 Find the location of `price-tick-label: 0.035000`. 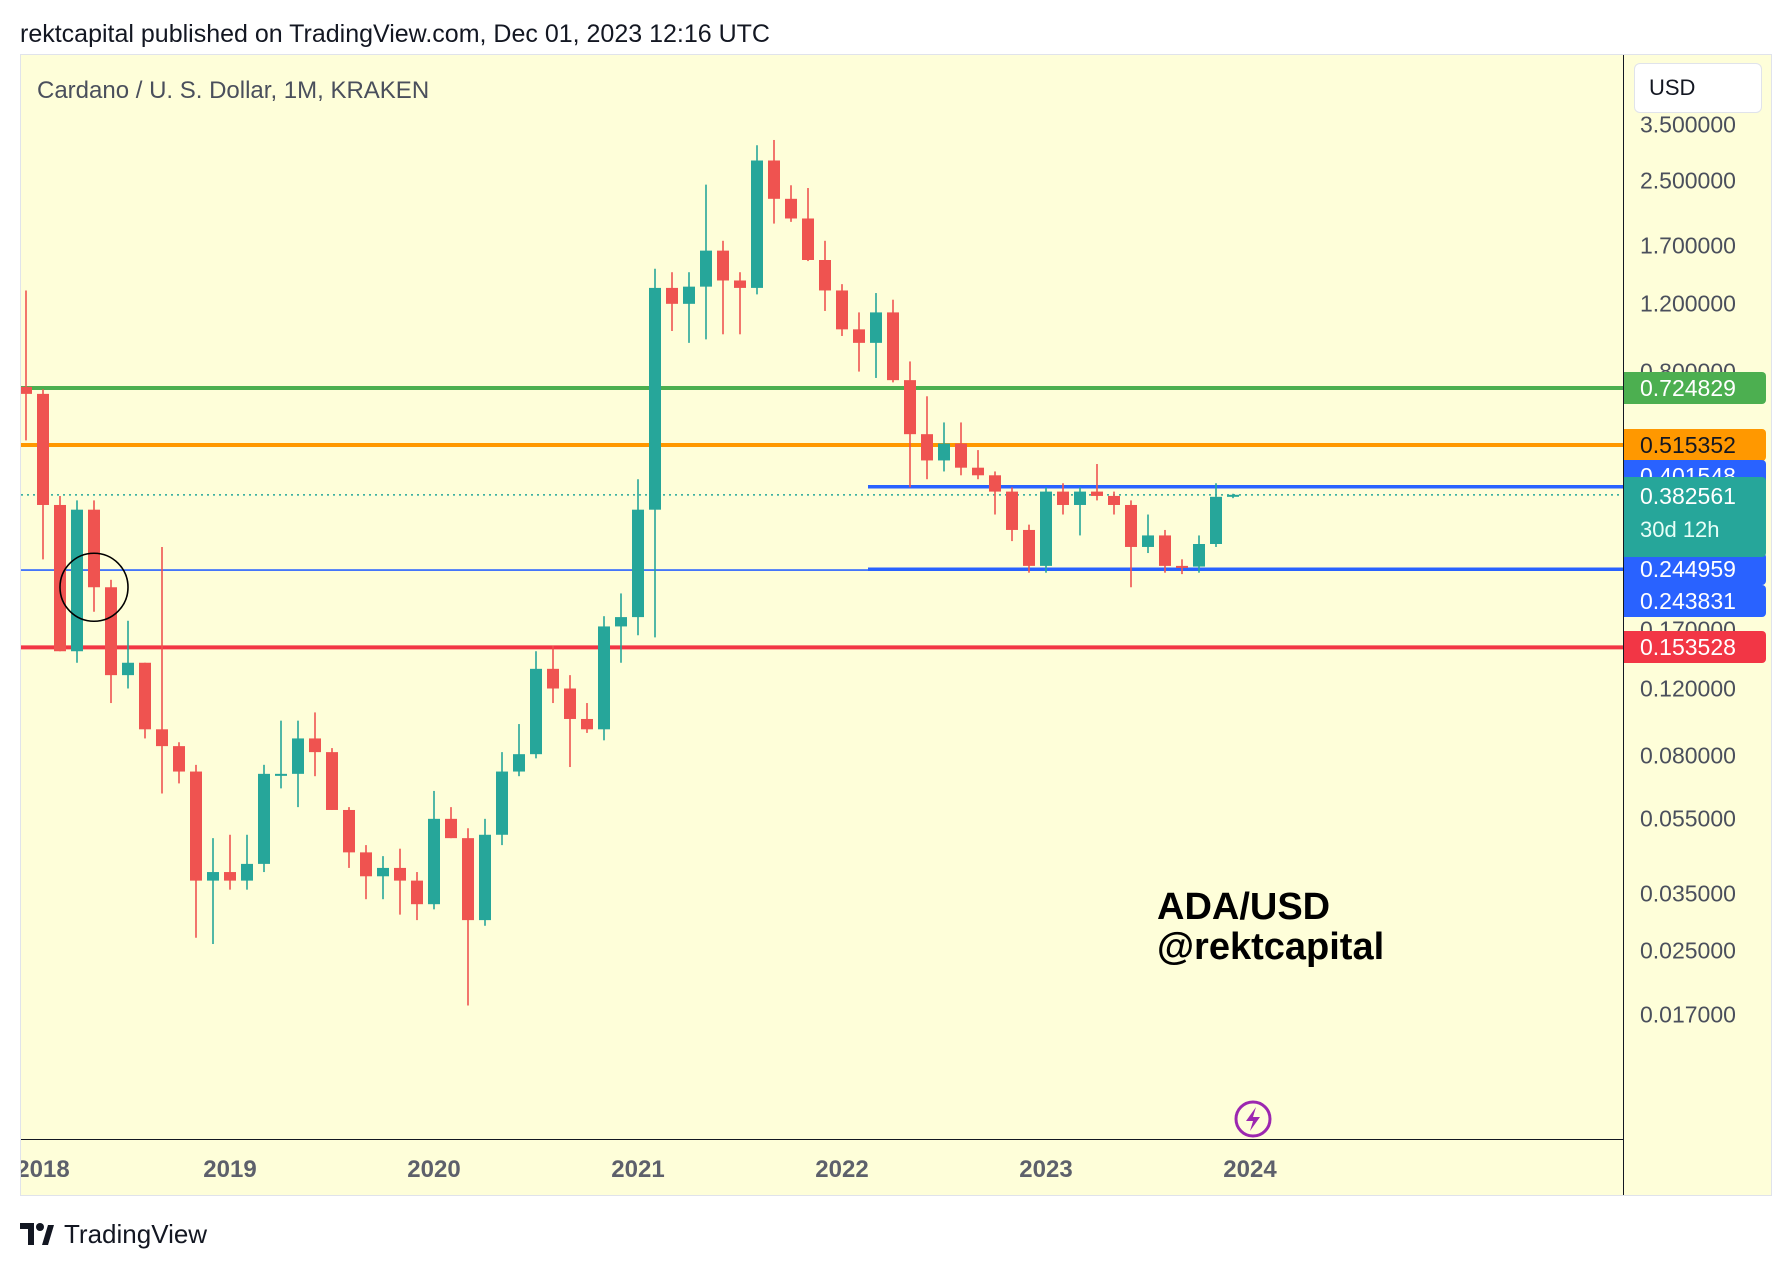

price-tick-label: 0.035000 is located at coordinates (1688, 893).